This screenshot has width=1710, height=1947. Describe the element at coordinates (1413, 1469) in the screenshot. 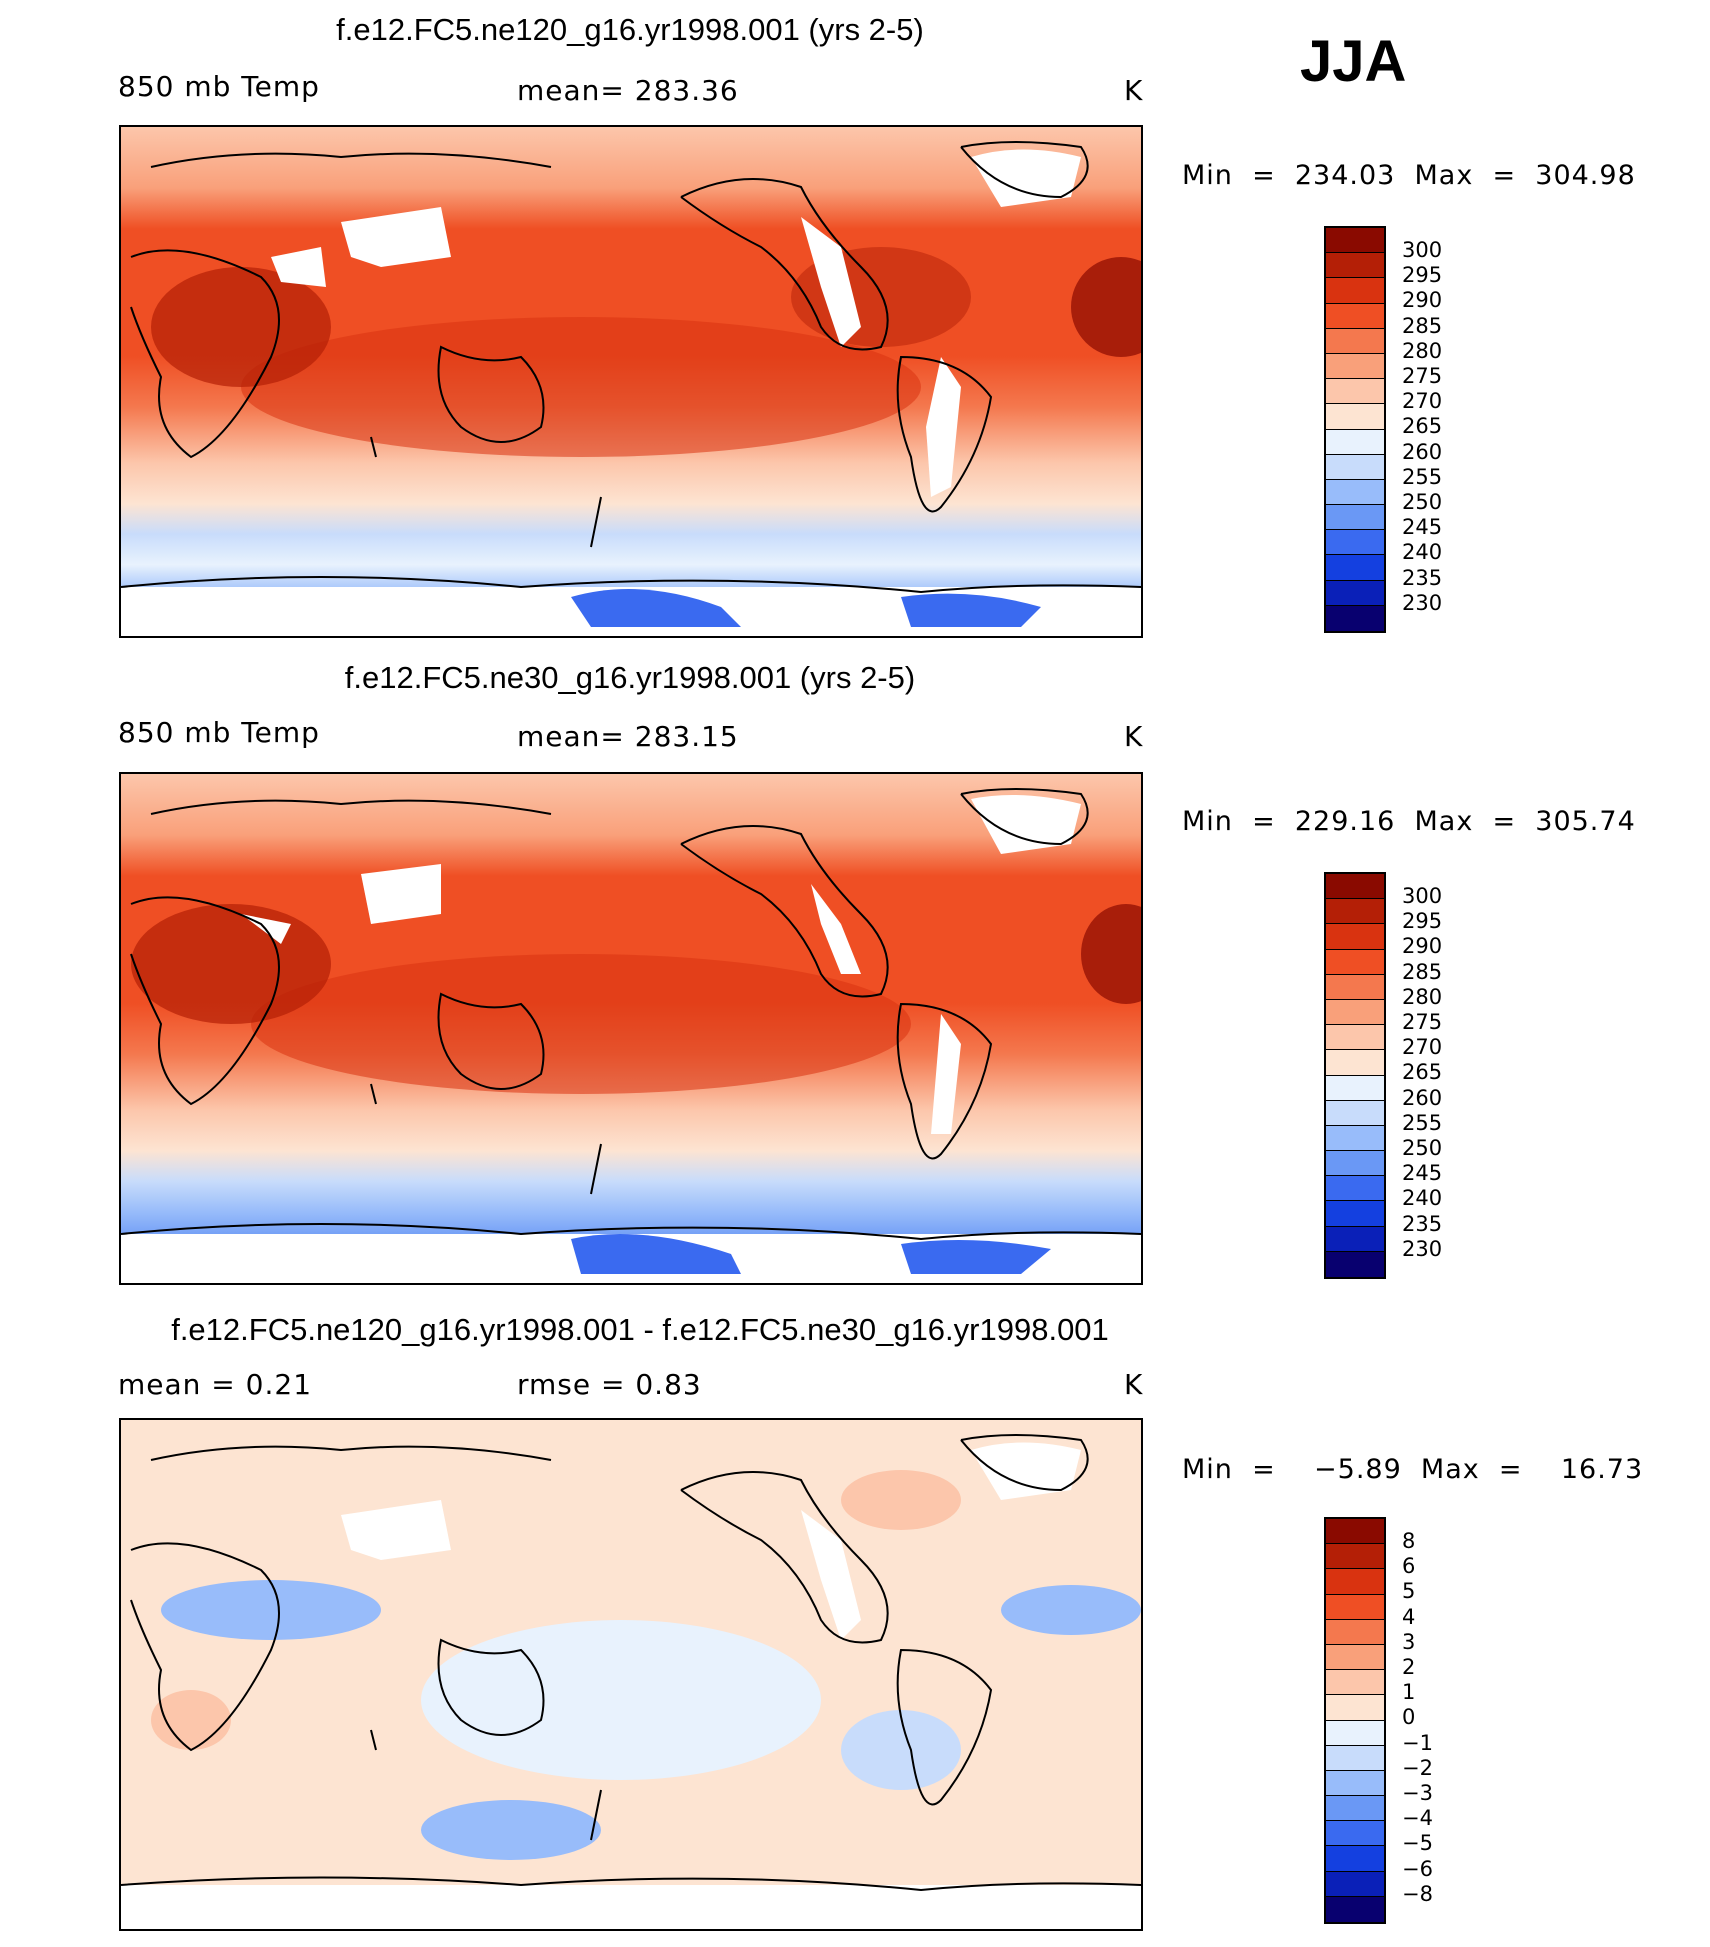

I see `panel-3-minmax: Min = −5.89 Max = 16.73` at that location.